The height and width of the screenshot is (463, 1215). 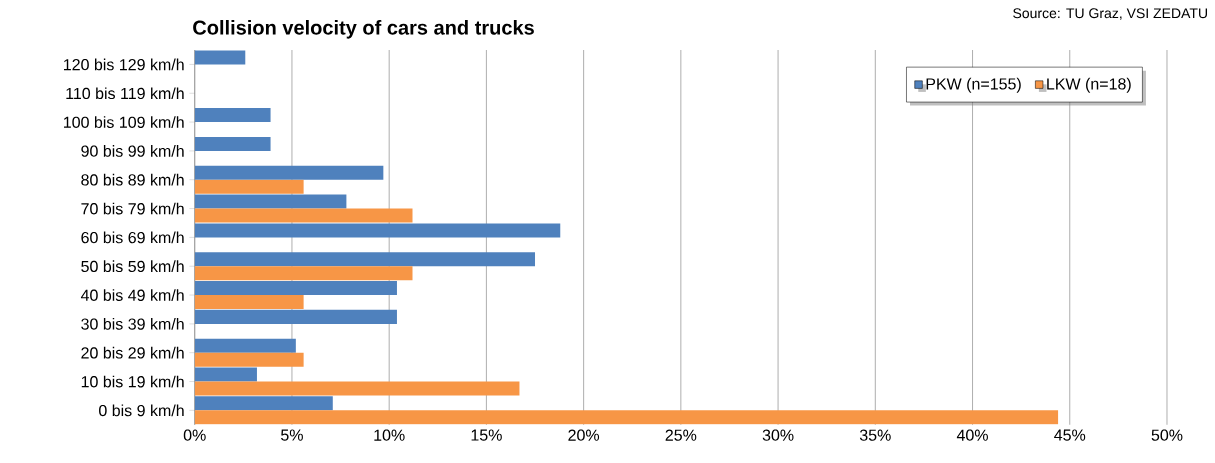 I want to click on x-tick-label: 15%, so click(x=486, y=435).